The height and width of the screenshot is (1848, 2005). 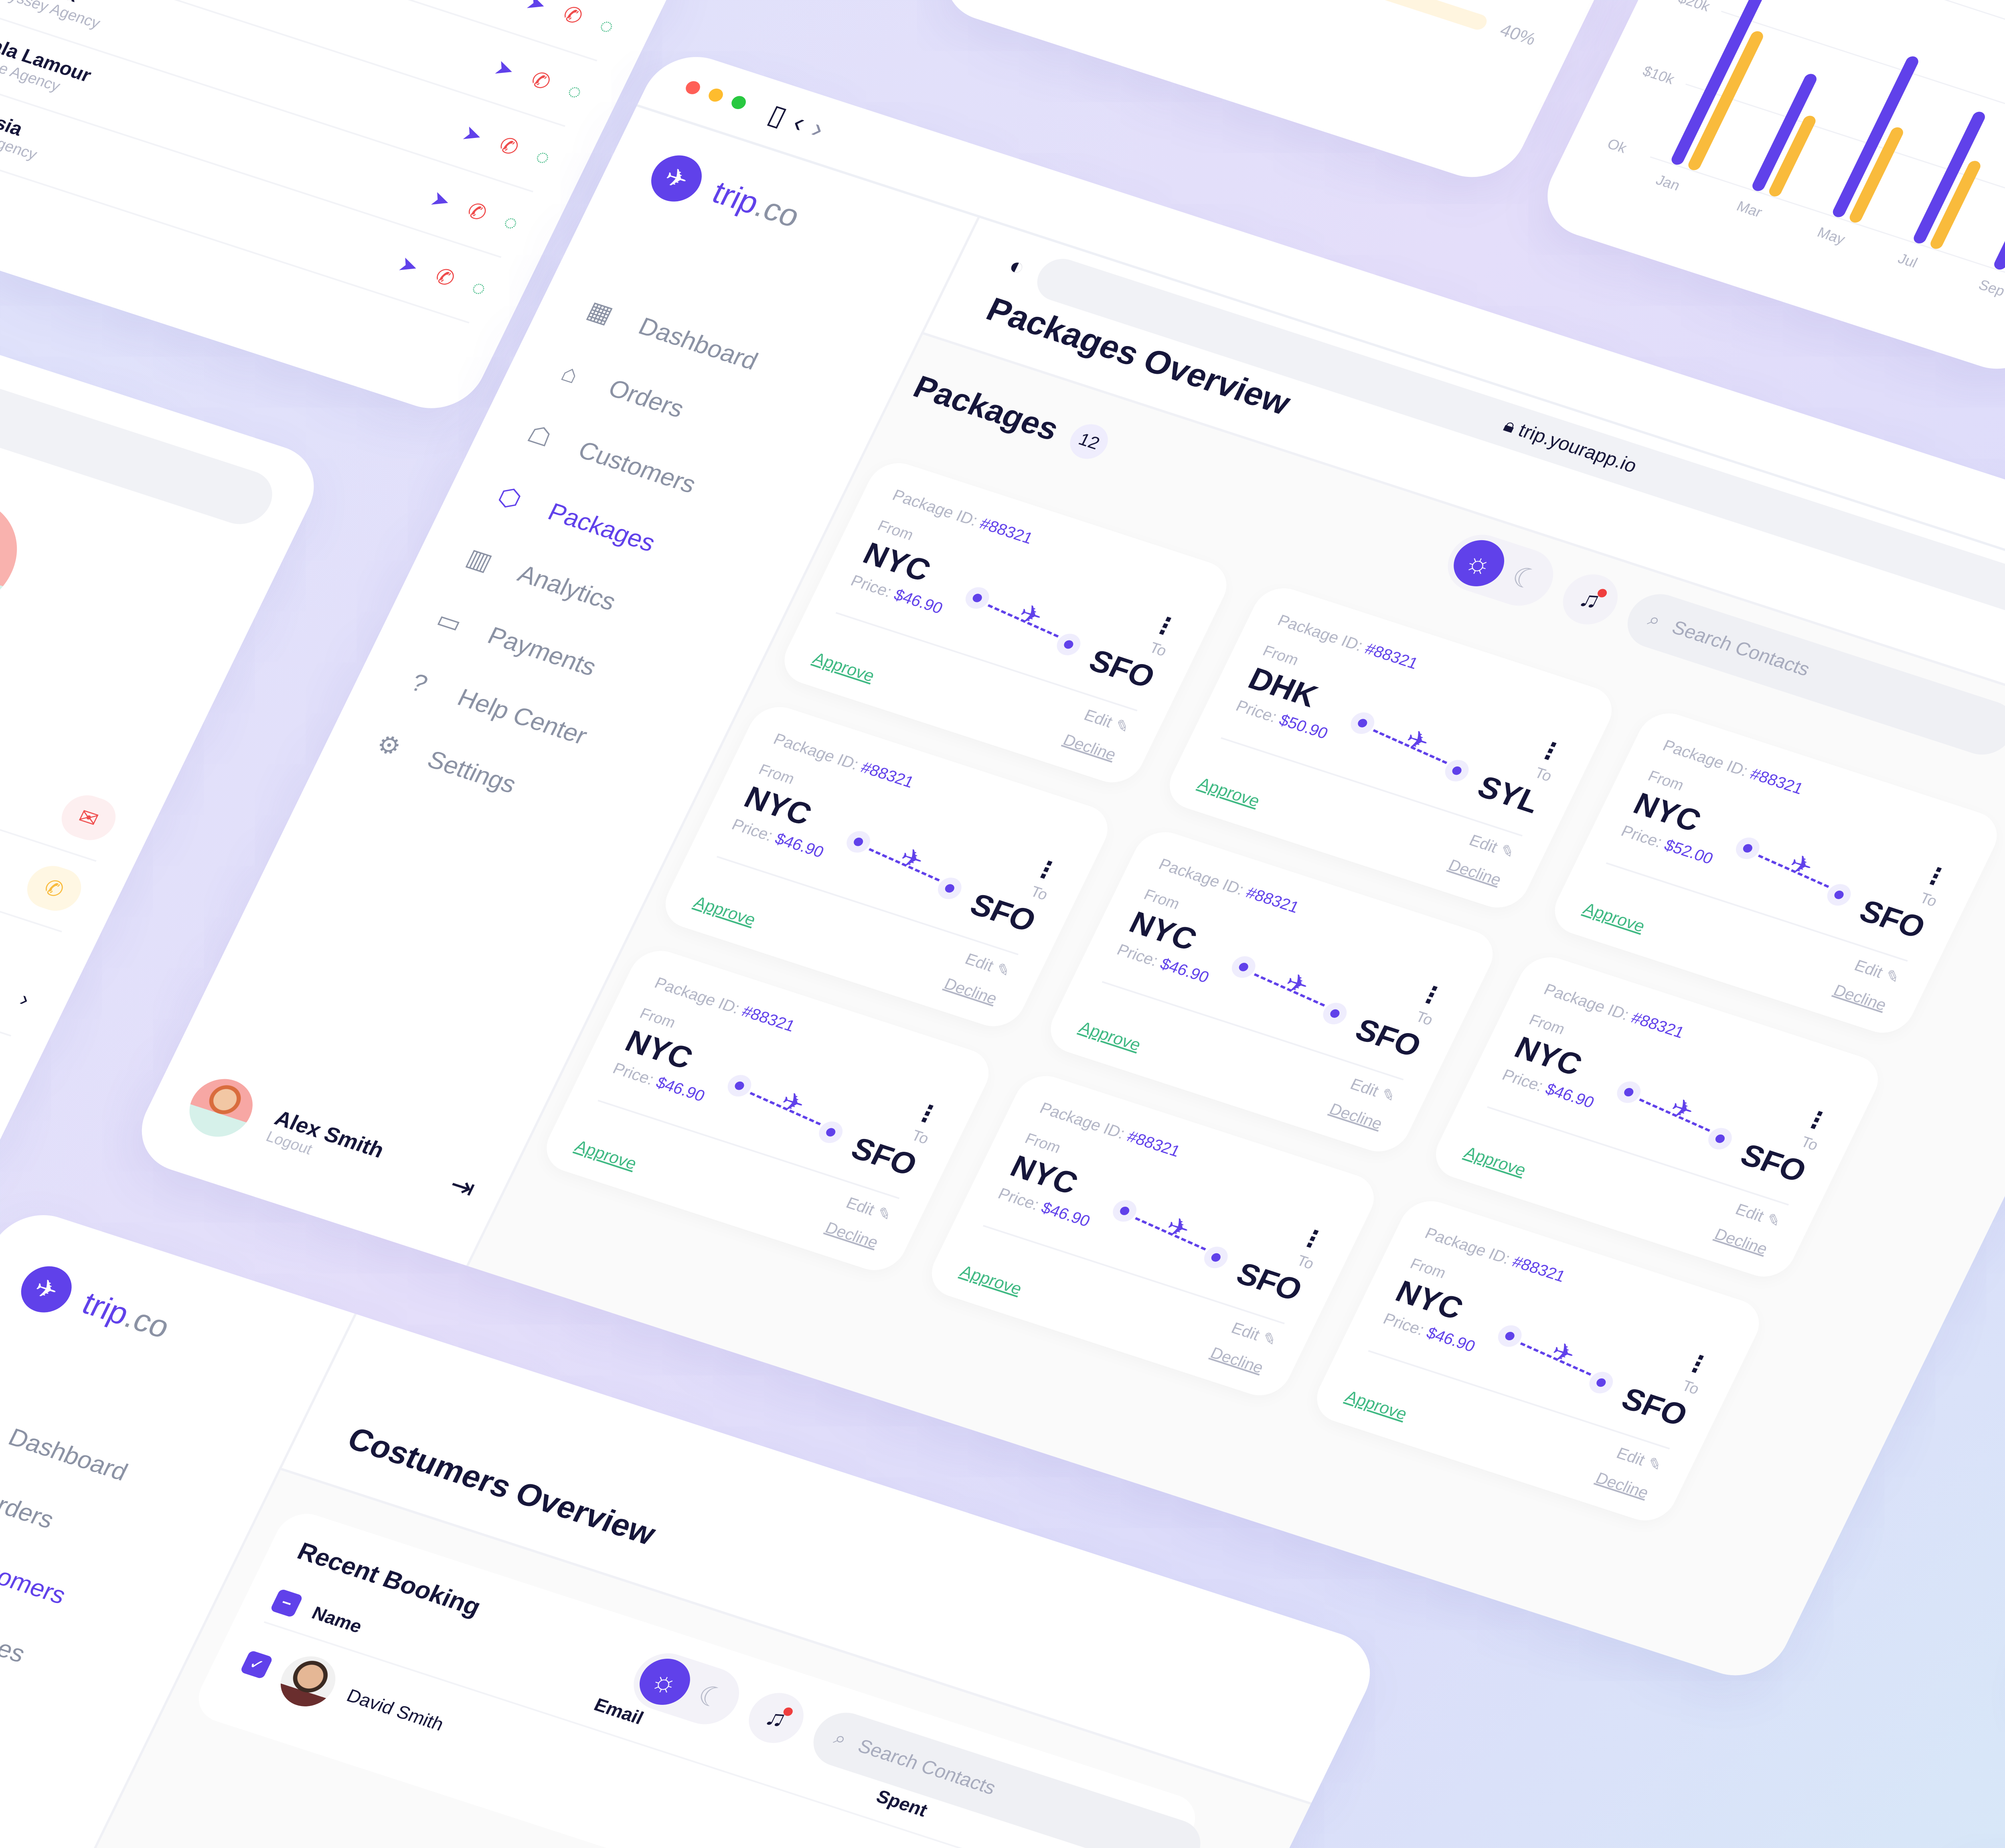 What do you see at coordinates (1668, 182) in the screenshot?
I see `x-tick: Jan` at bounding box center [1668, 182].